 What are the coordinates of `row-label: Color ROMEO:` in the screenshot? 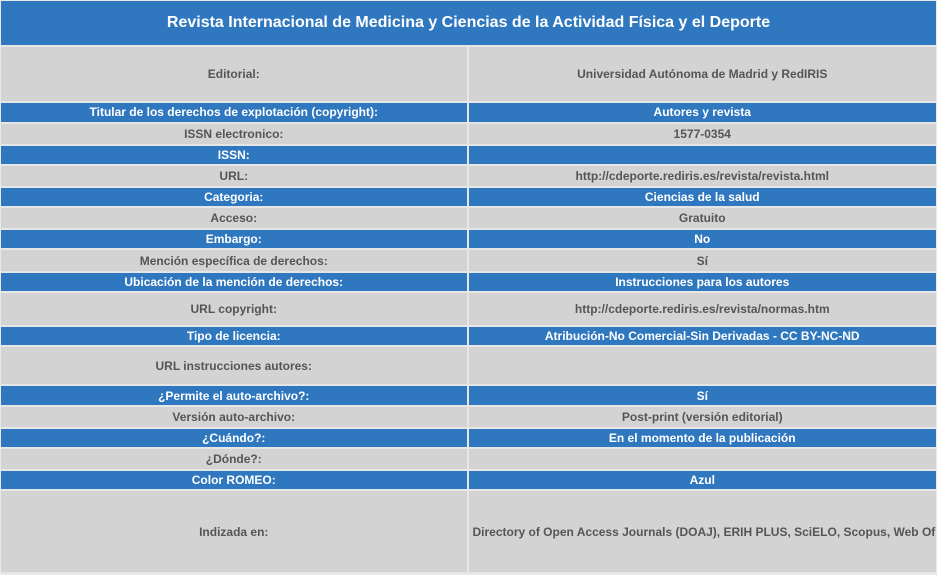 It's located at (235, 481).